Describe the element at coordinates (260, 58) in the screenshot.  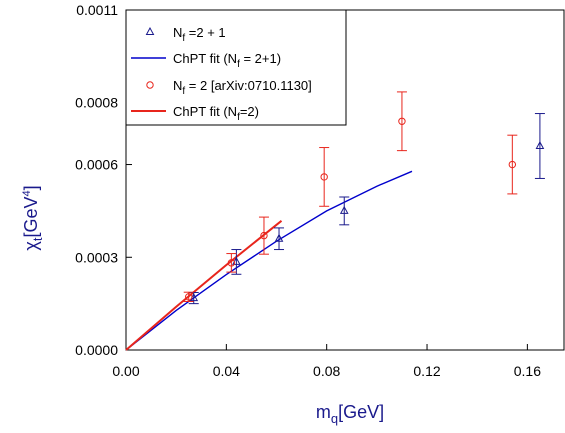
I see `legend-label-rest: = 2+1)` at that location.